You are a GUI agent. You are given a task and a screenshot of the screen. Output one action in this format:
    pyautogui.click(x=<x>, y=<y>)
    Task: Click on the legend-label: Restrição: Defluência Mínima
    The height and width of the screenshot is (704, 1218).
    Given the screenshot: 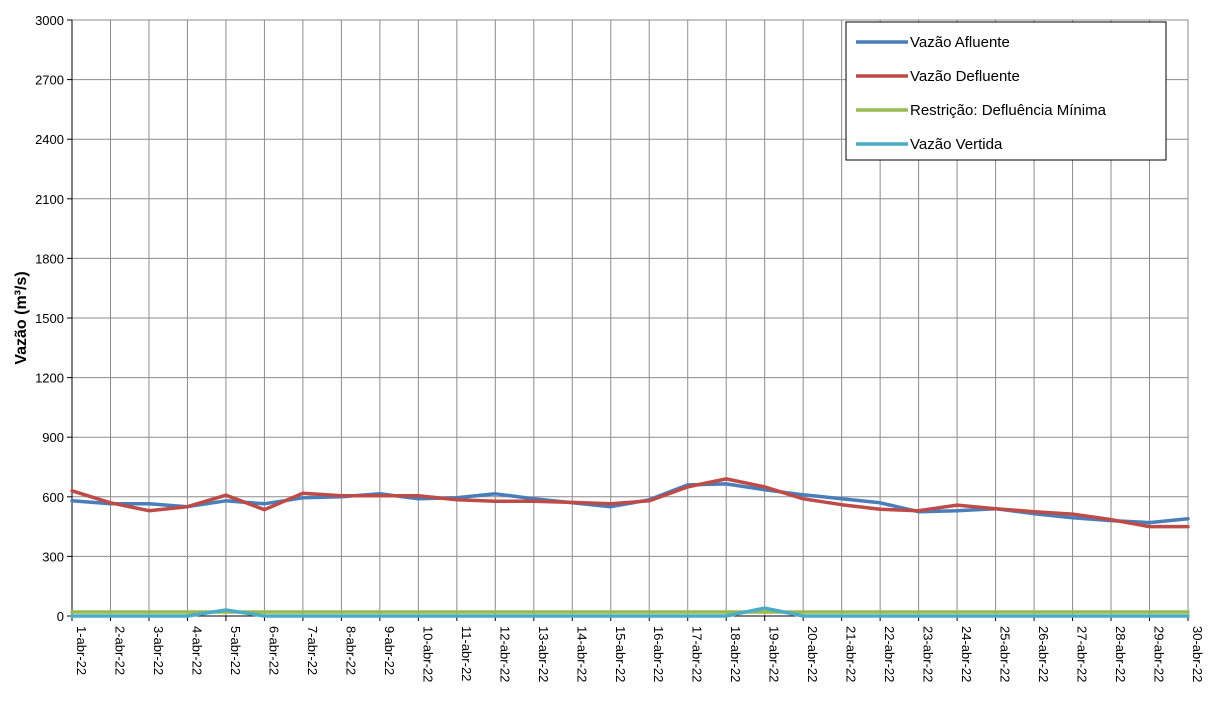 What is the action you would take?
    pyautogui.click(x=1008, y=110)
    